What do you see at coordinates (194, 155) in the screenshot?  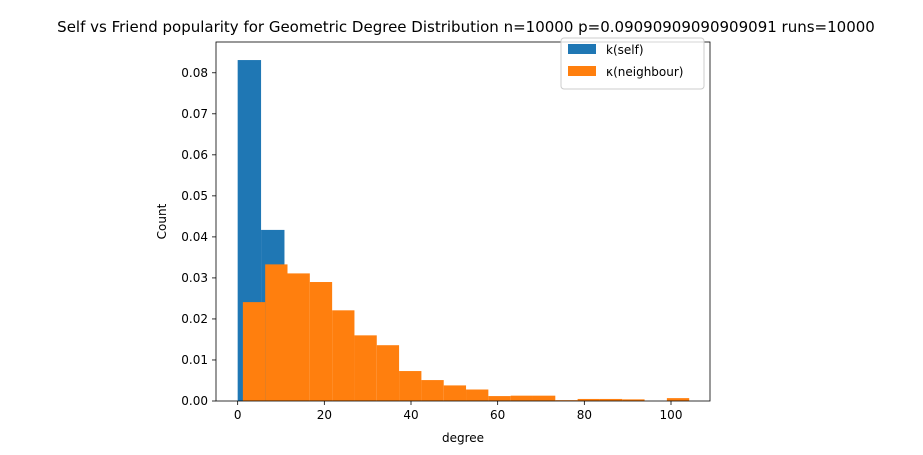 I see `y-tick-label: 0.06` at bounding box center [194, 155].